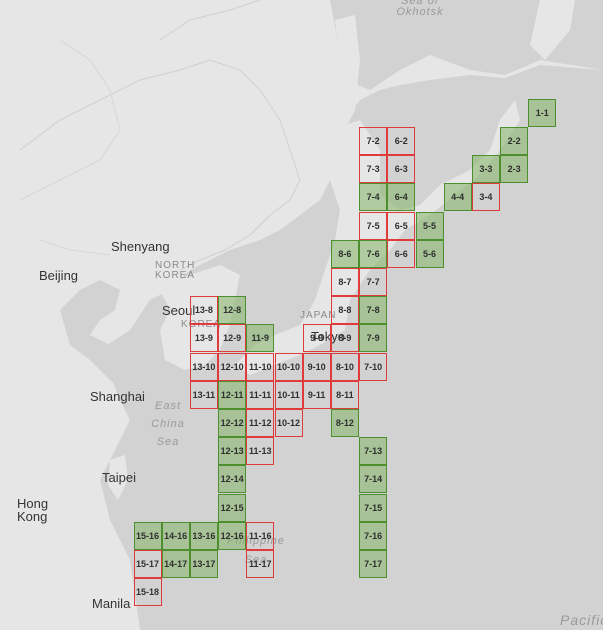  What do you see at coordinates (514, 169) in the screenshot?
I see `tile-2-3: 2-3` at bounding box center [514, 169].